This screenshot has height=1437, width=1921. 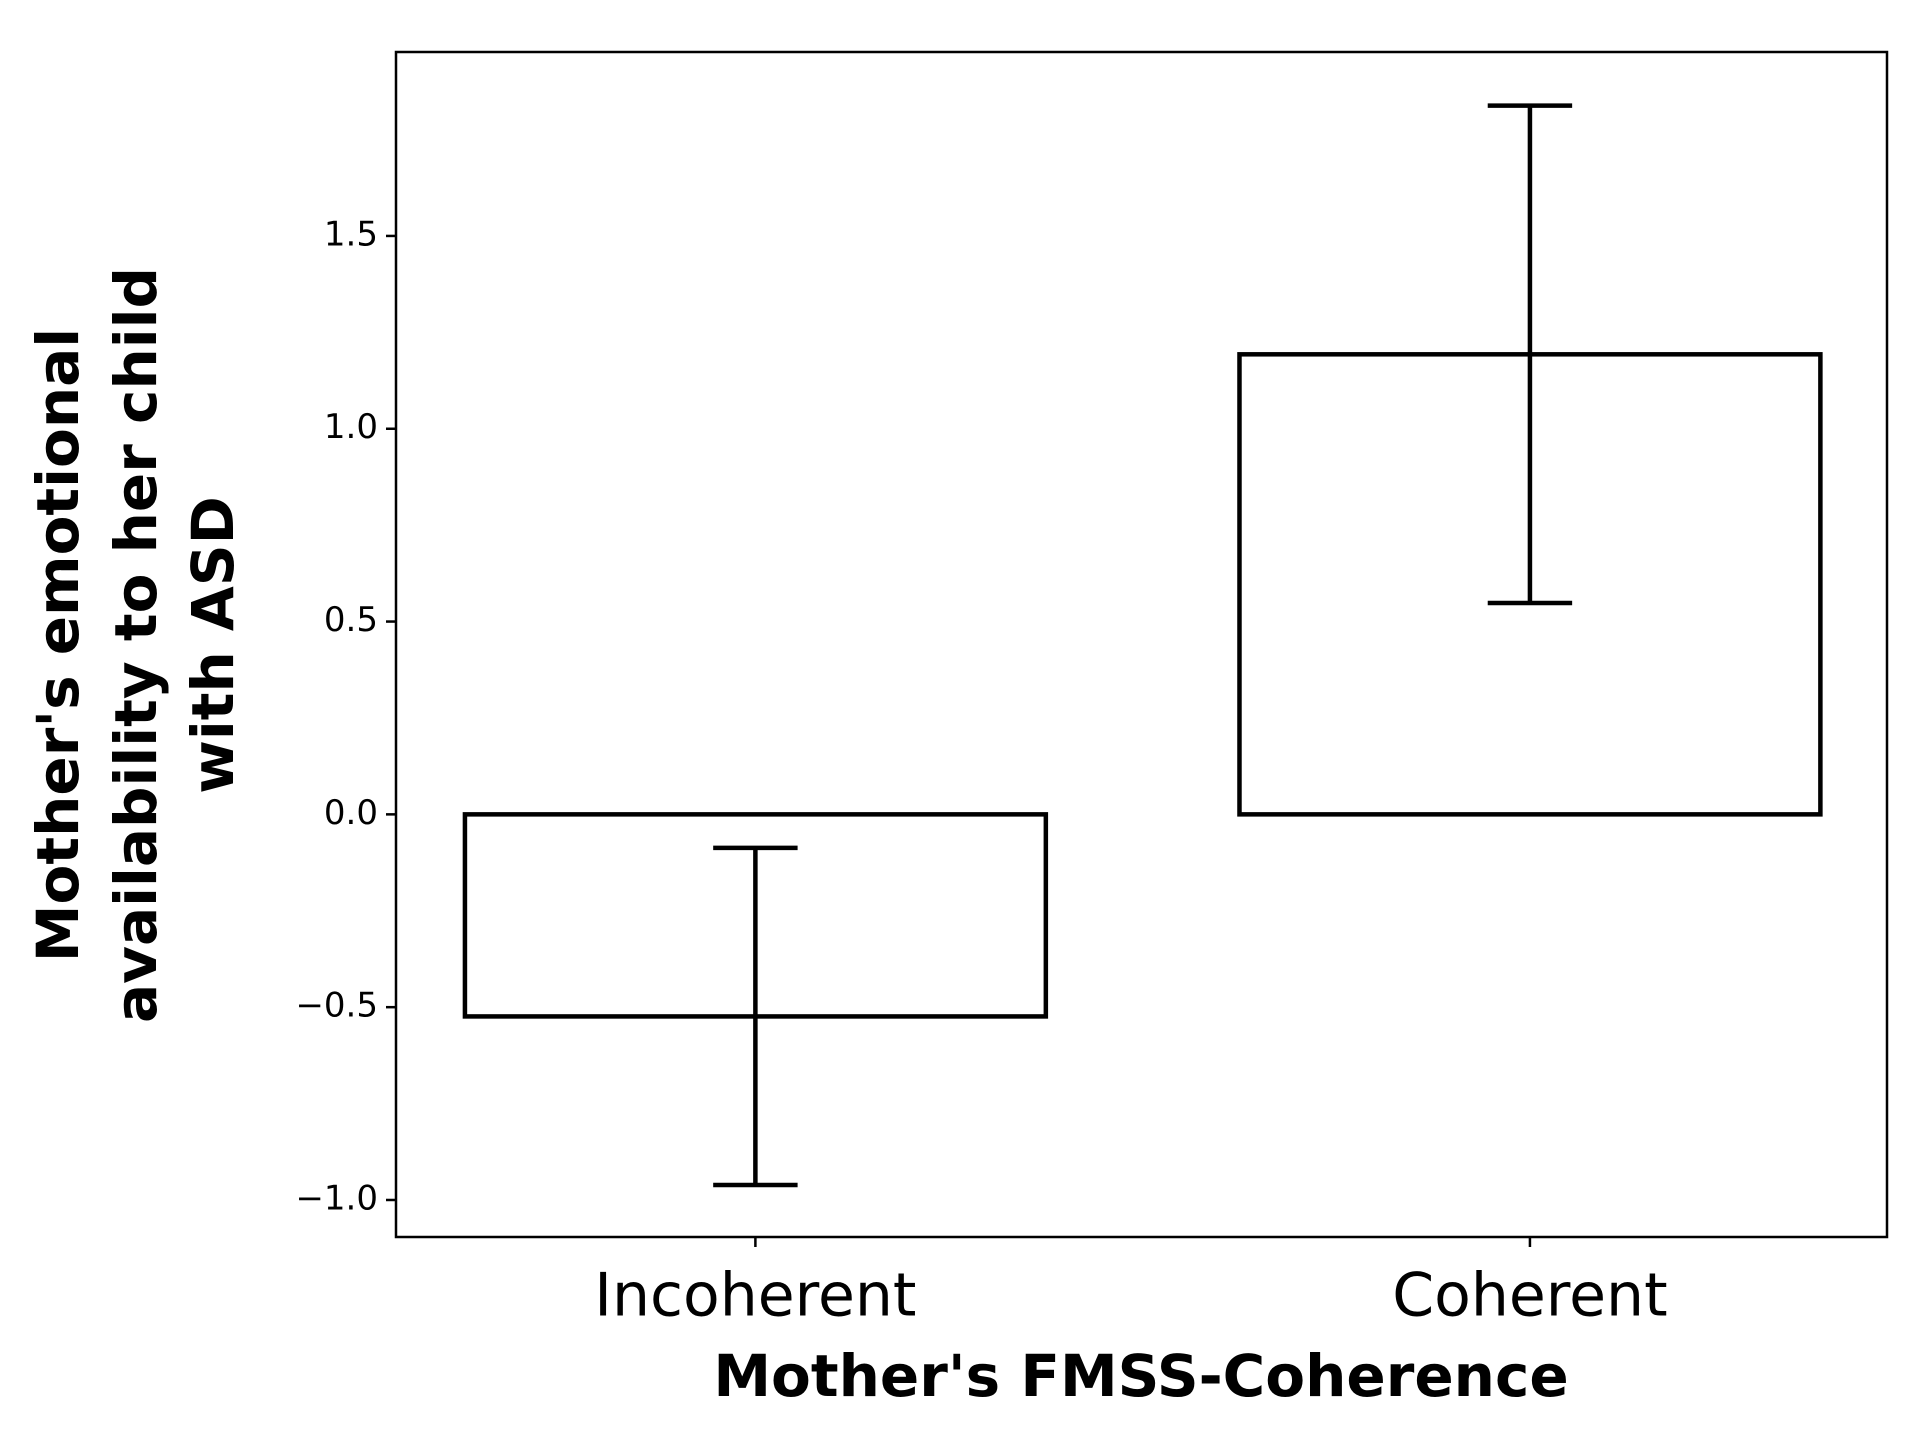 What do you see at coordinates (351, 813) in the screenshot?
I see `y-tick-label: 0.0` at bounding box center [351, 813].